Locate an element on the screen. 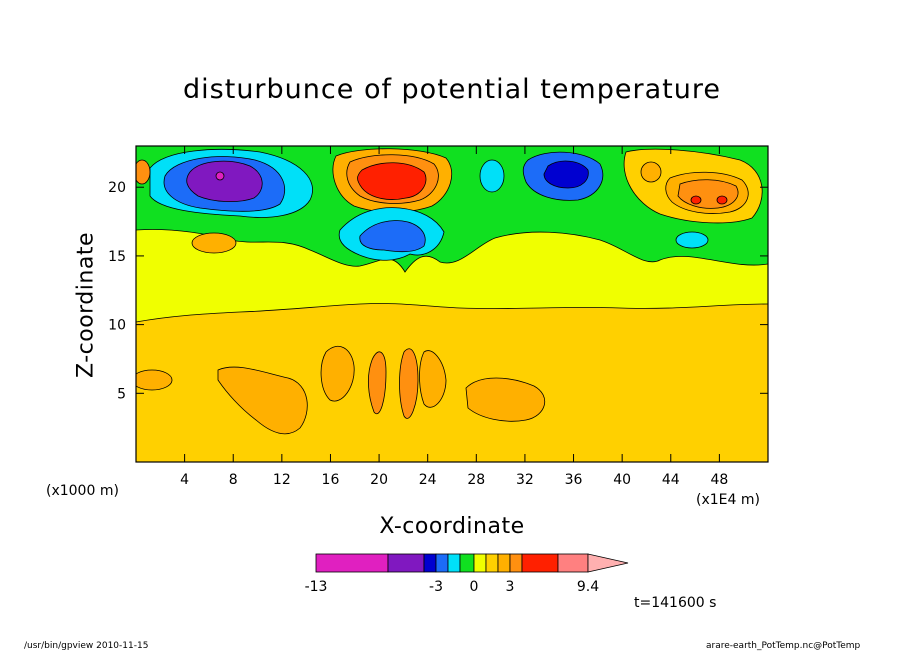  x-tick-label: 48 is located at coordinates (719, 480).